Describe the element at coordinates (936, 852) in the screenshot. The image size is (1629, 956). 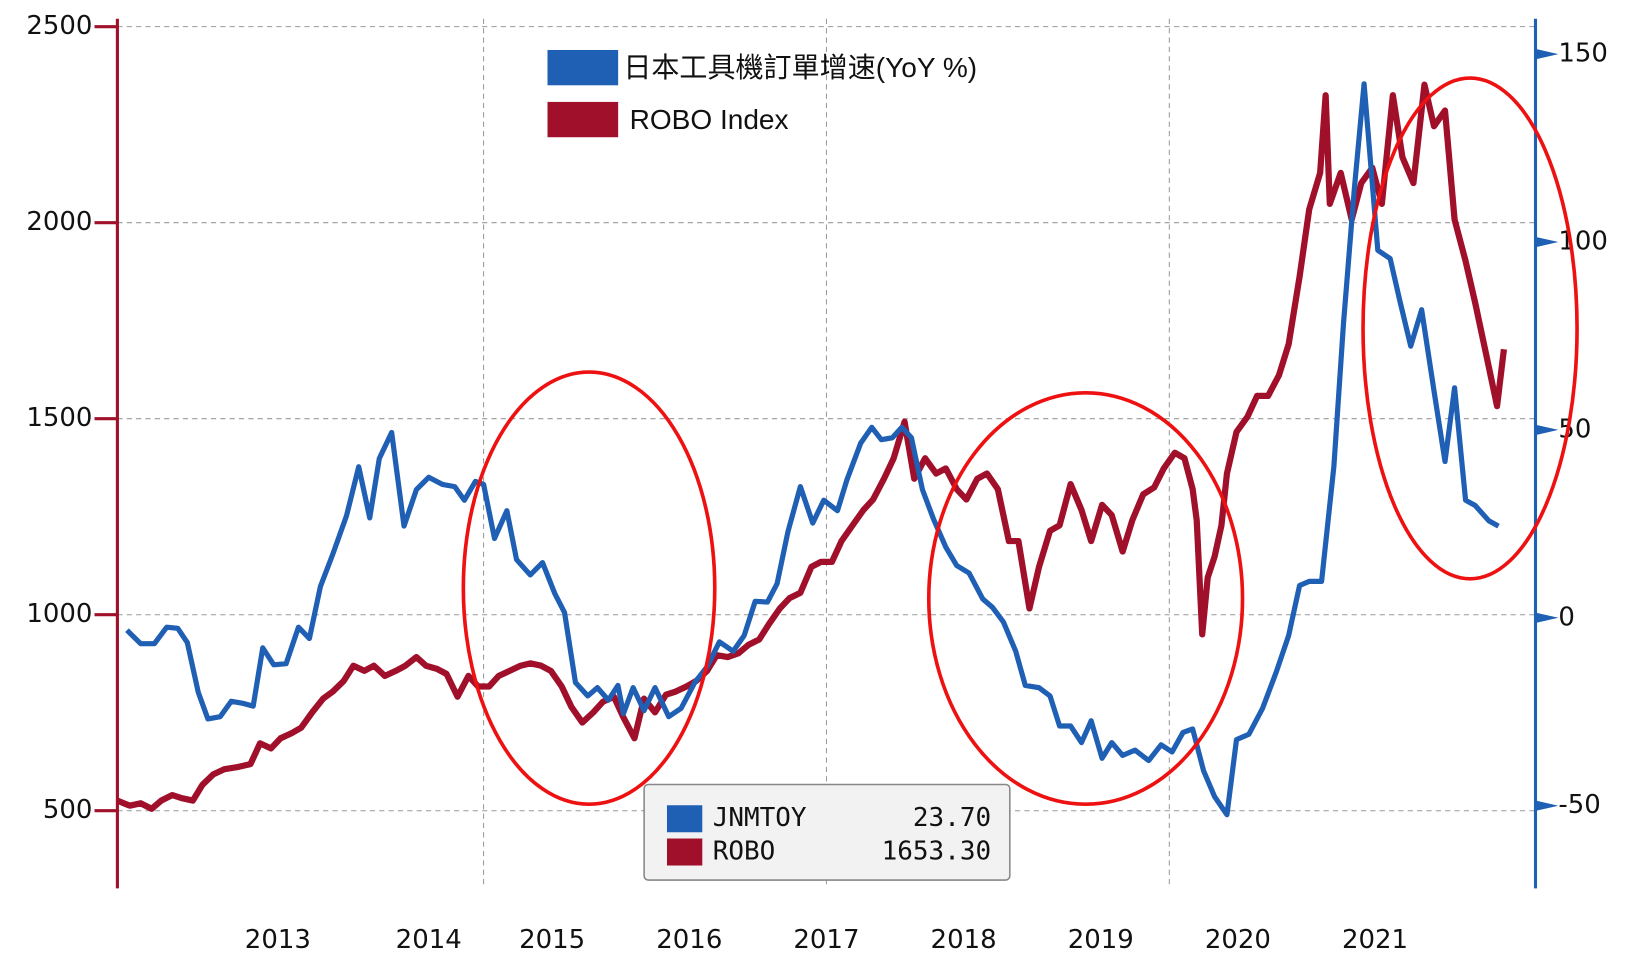
I see `last-value-number: 1653.30` at that location.